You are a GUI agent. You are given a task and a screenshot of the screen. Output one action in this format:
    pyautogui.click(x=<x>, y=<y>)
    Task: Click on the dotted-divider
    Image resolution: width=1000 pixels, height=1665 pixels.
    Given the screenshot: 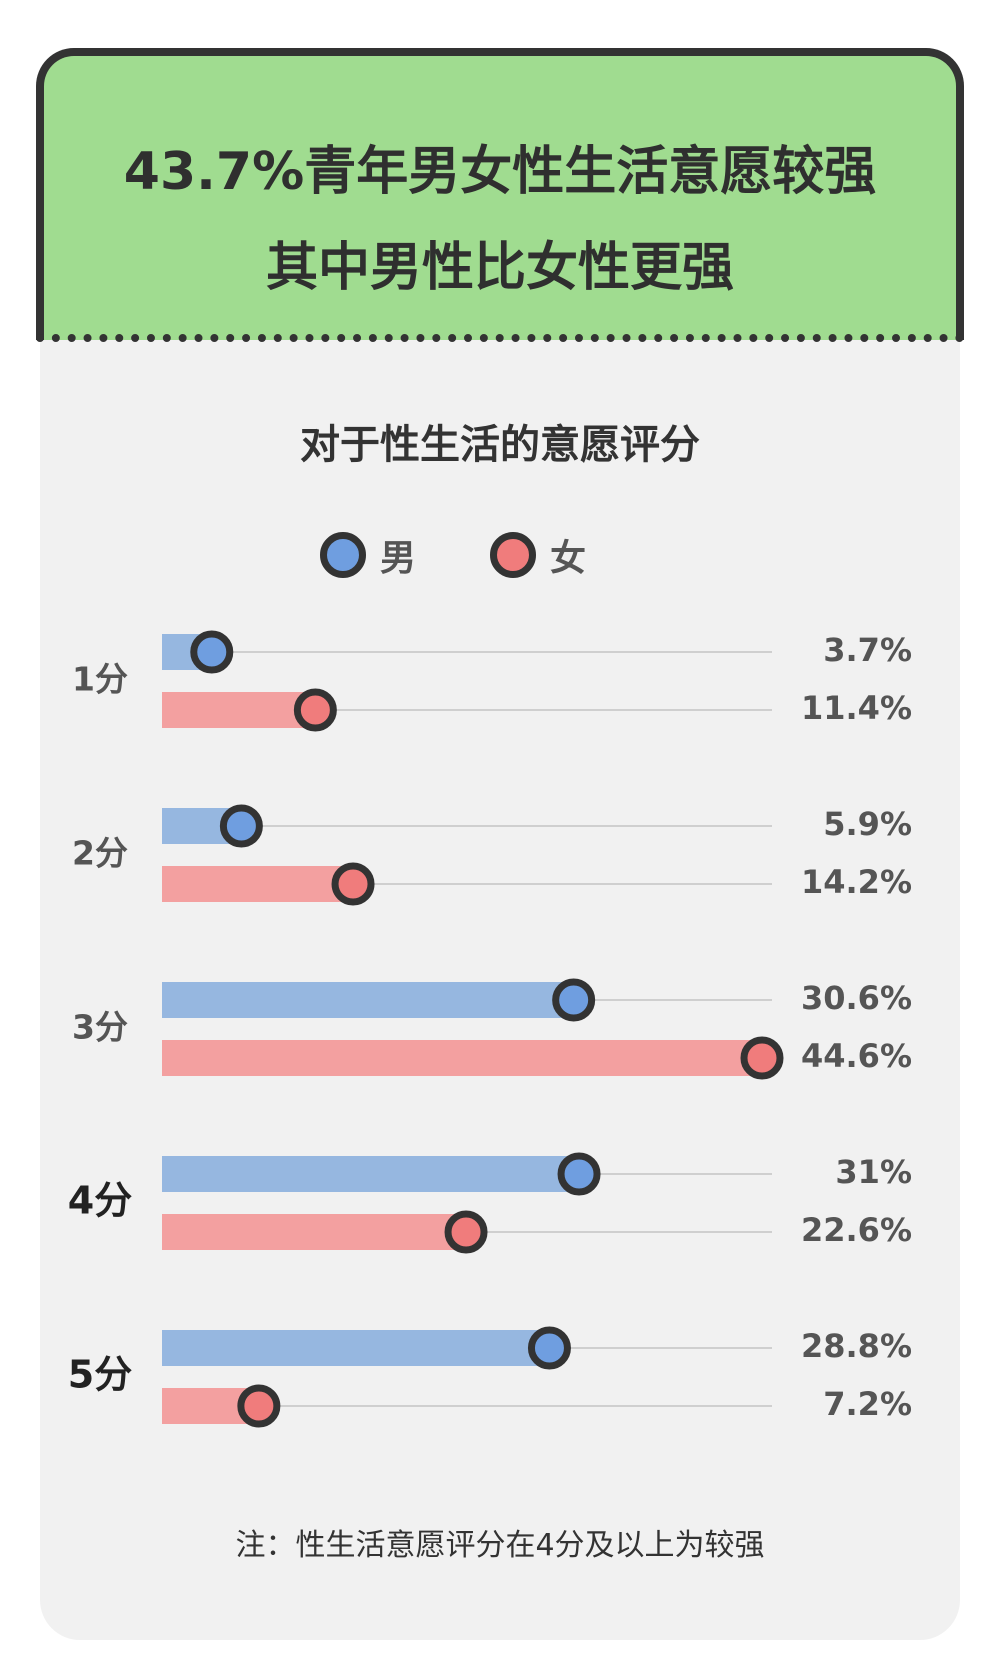 What is the action you would take?
    pyautogui.click(x=500, y=338)
    